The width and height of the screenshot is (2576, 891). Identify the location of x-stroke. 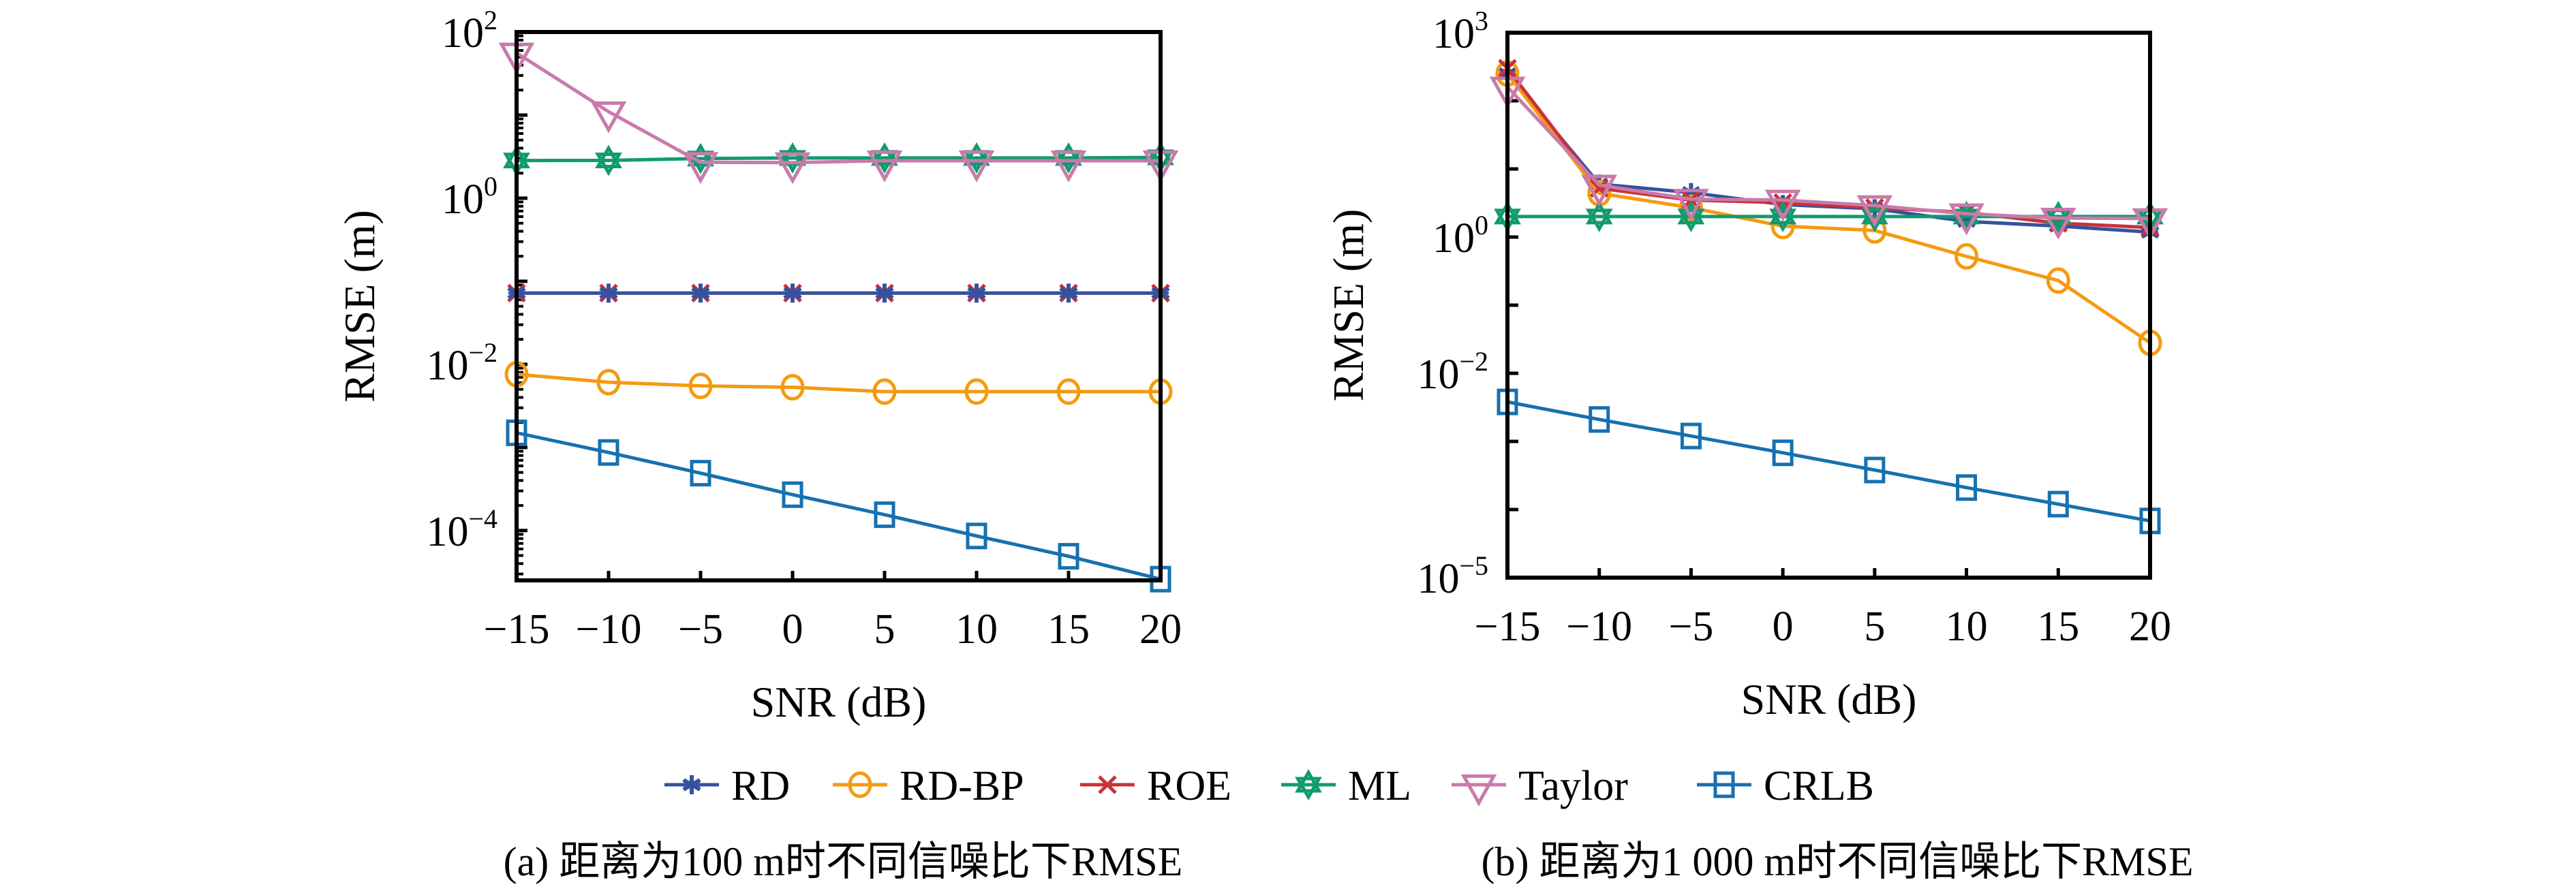
(1107, 784).